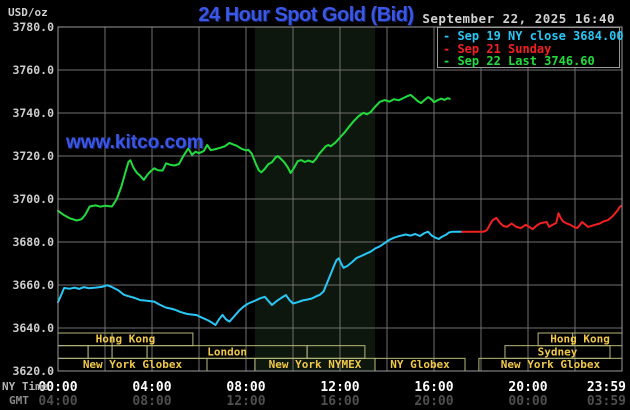 The height and width of the screenshot is (410, 630). What do you see at coordinates (339, 401) in the screenshot?
I see `x-axis-gmt-tick-label: 16:00` at bounding box center [339, 401].